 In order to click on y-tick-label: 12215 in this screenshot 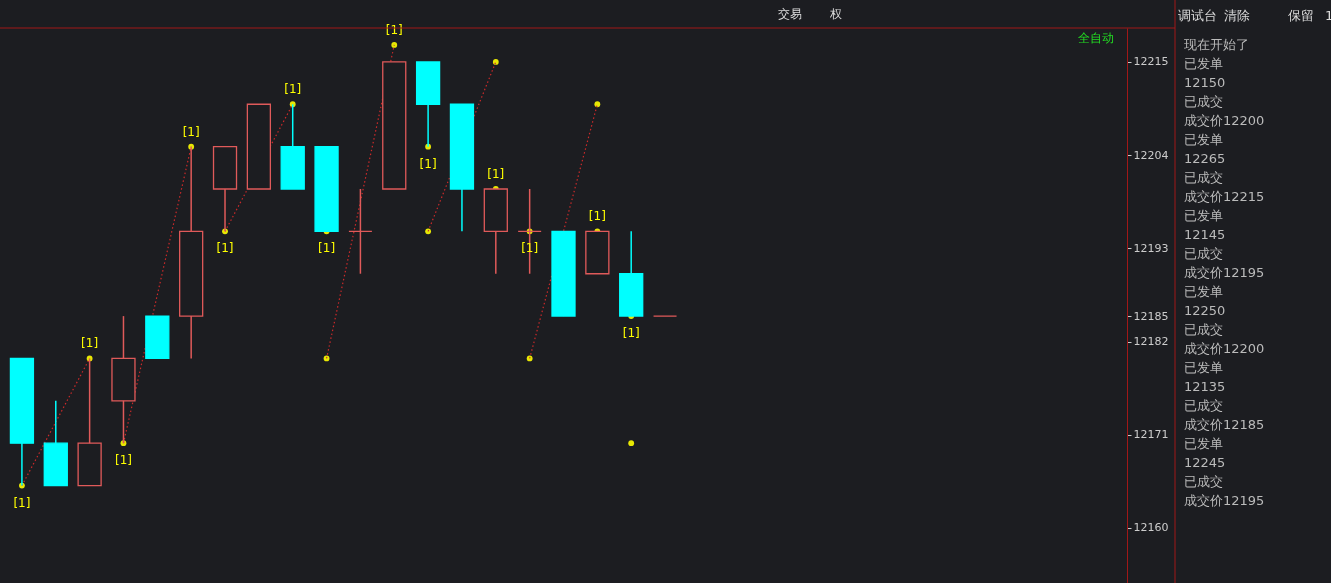, I will do `click(1151, 62)`.